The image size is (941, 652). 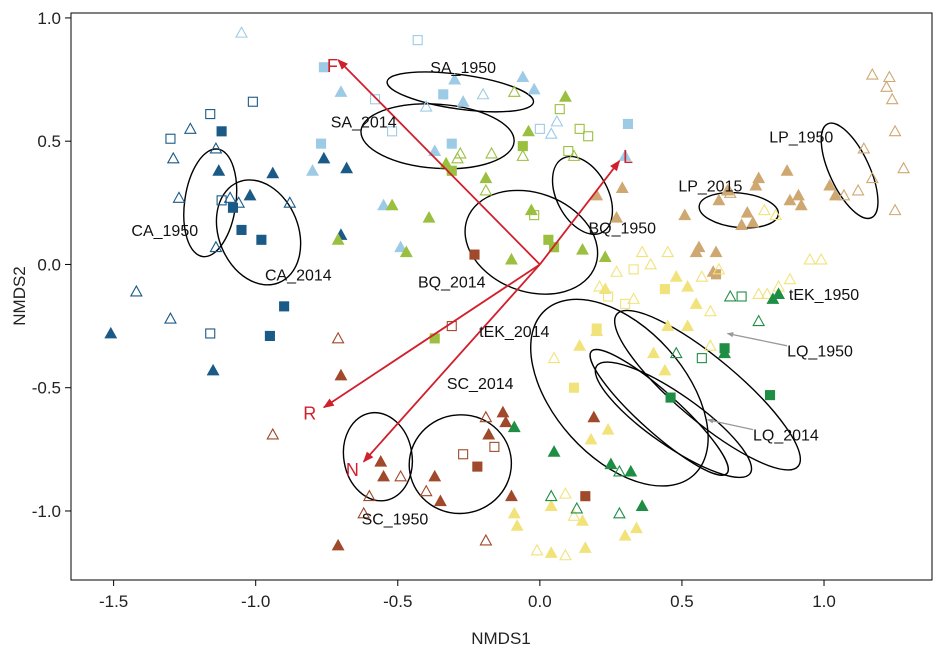 I want to click on ellipse-bq-2014, so click(x=531, y=242).